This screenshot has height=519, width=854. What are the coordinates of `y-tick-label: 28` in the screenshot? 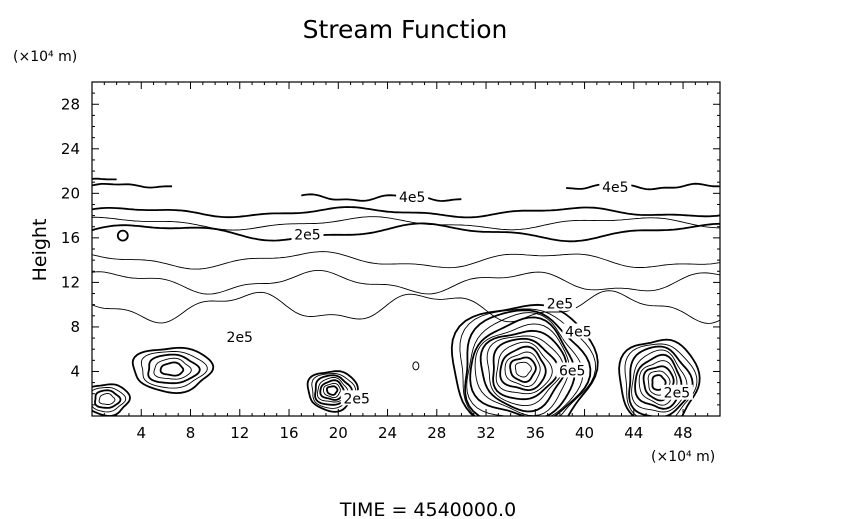 It's located at (70, 104).